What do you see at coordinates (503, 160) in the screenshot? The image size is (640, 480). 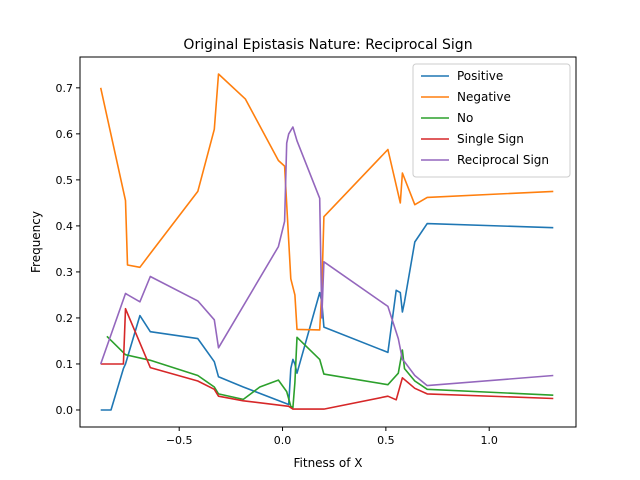 I see `legend-entry: Reciprocal Sign` at bounding box center [503, 160].